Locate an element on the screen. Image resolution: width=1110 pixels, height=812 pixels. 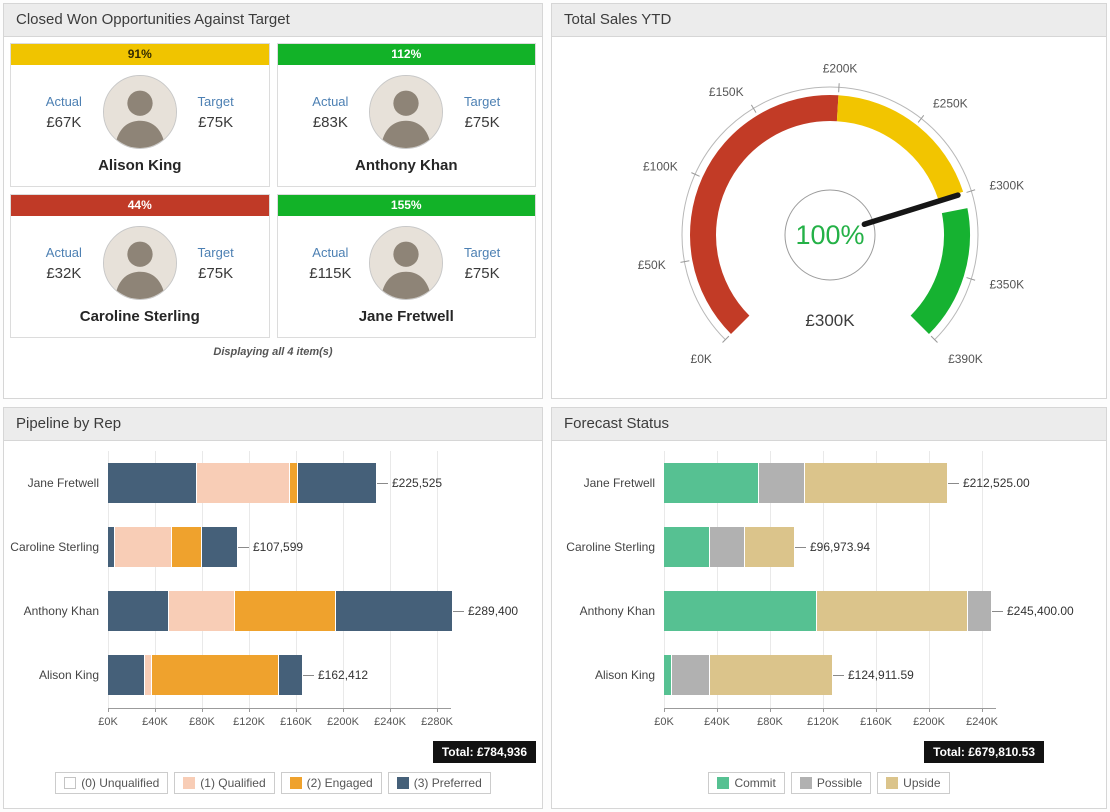
value-connector is located at coordinates (838, 675).